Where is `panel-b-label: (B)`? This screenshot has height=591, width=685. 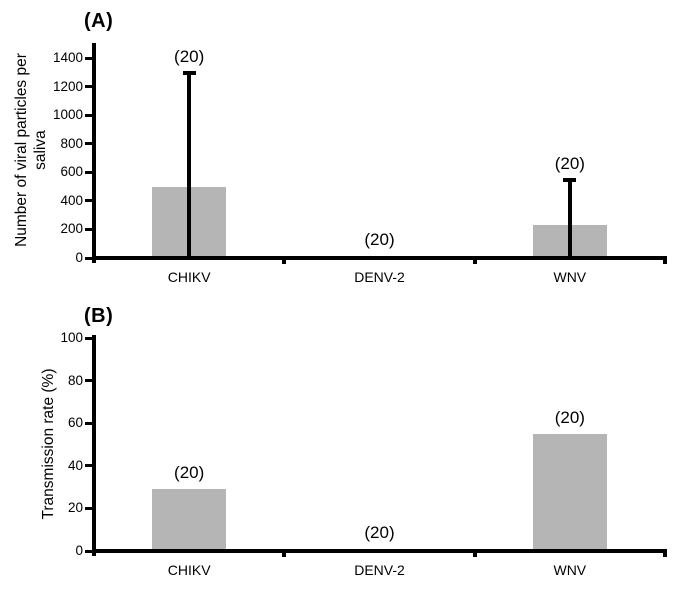 panel-b-label: (B) is located at coordinates (99, 316).